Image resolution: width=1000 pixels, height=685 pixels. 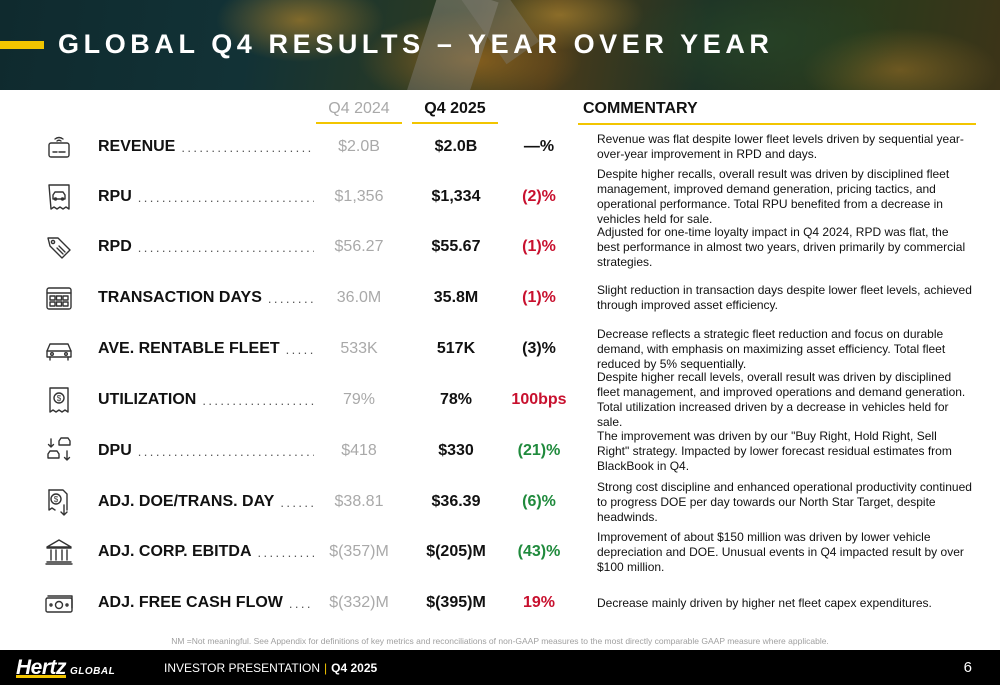 What do you see at coordinates (455, 108) in the screenshot?
I see `column-header-q4-2025-label: Q4 2025` at bounding box center [455, 108].